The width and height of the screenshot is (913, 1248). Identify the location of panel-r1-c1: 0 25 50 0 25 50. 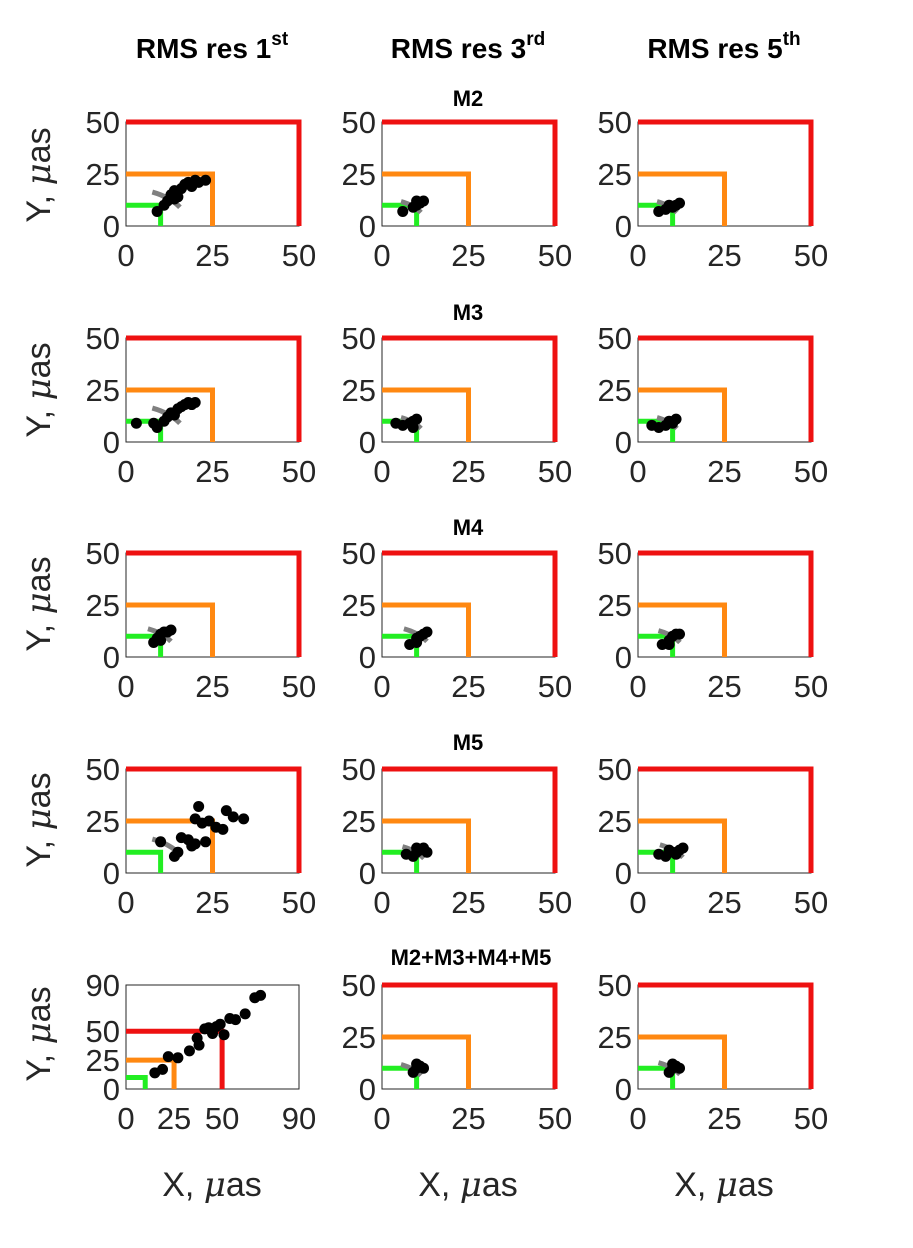
(201, 189).